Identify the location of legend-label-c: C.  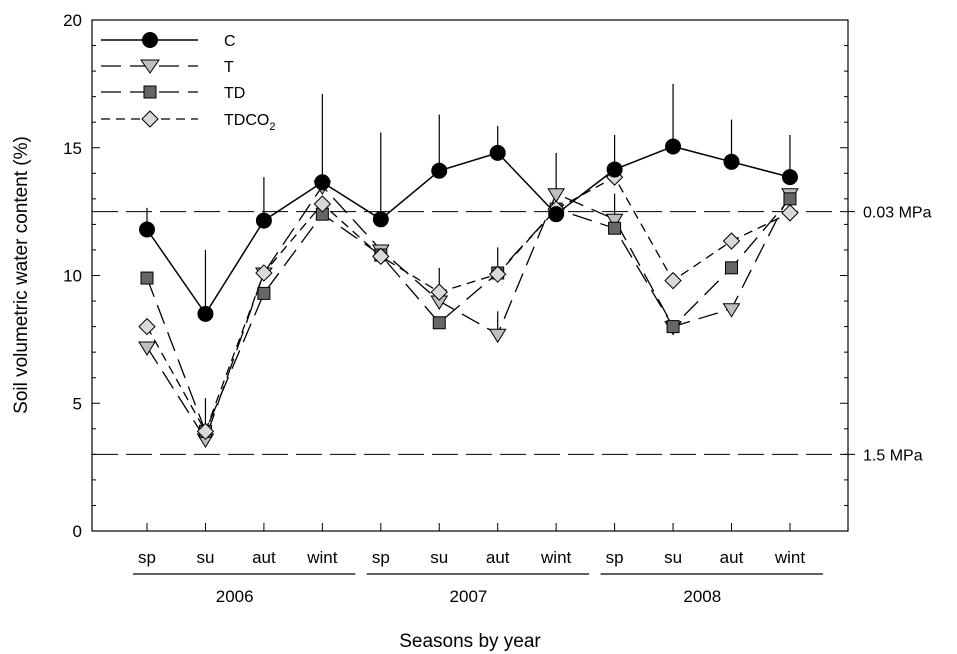
(230, 41).